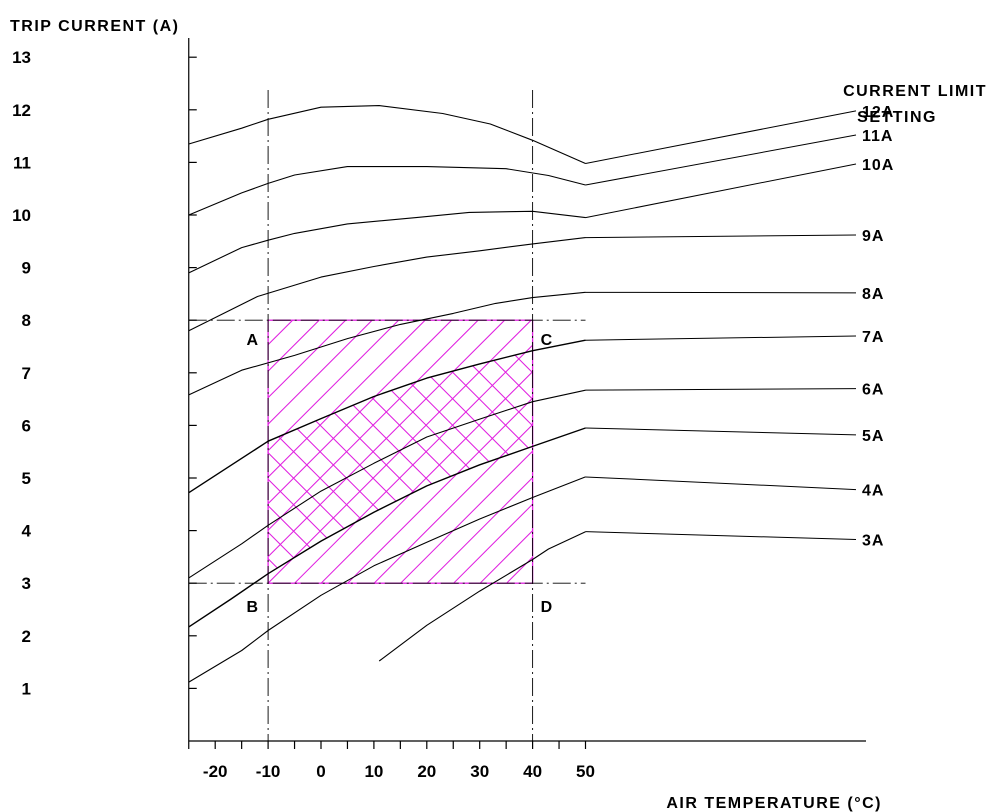 This screenshot has height=812, width=988. I want to click on curve-3a, so click(482, 596).